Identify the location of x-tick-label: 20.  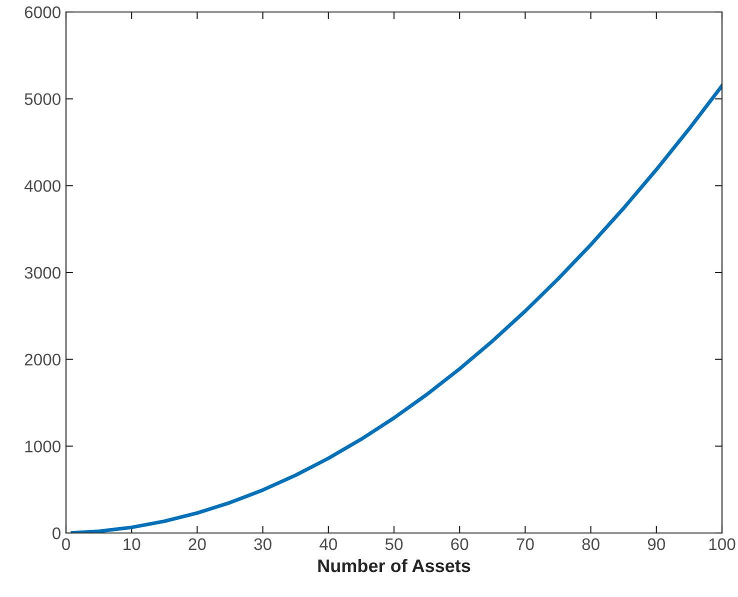
(197, 544).